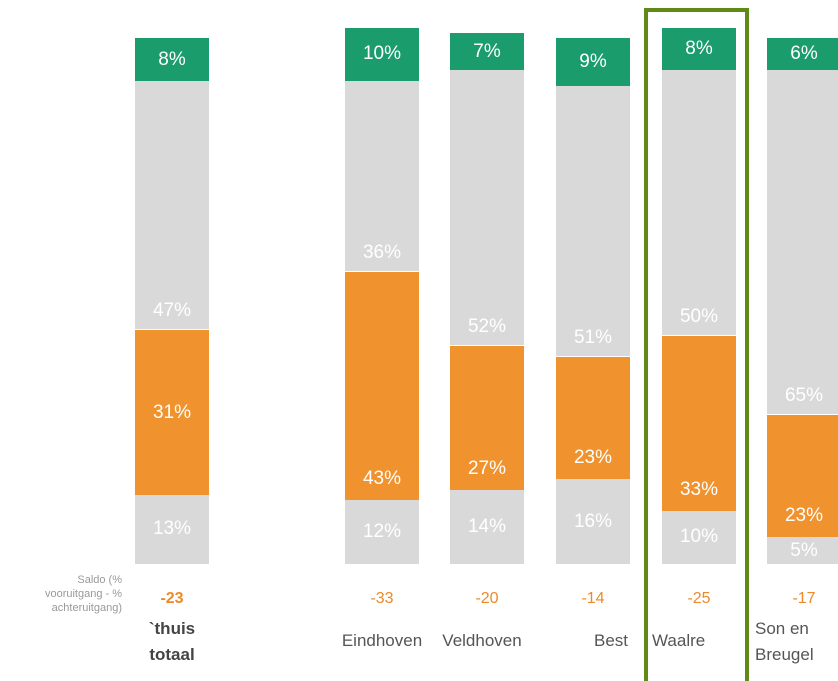 This screenshot has width=838, height=681. I want to click on segment-label-orange-0: 31%, so click(172, 412).